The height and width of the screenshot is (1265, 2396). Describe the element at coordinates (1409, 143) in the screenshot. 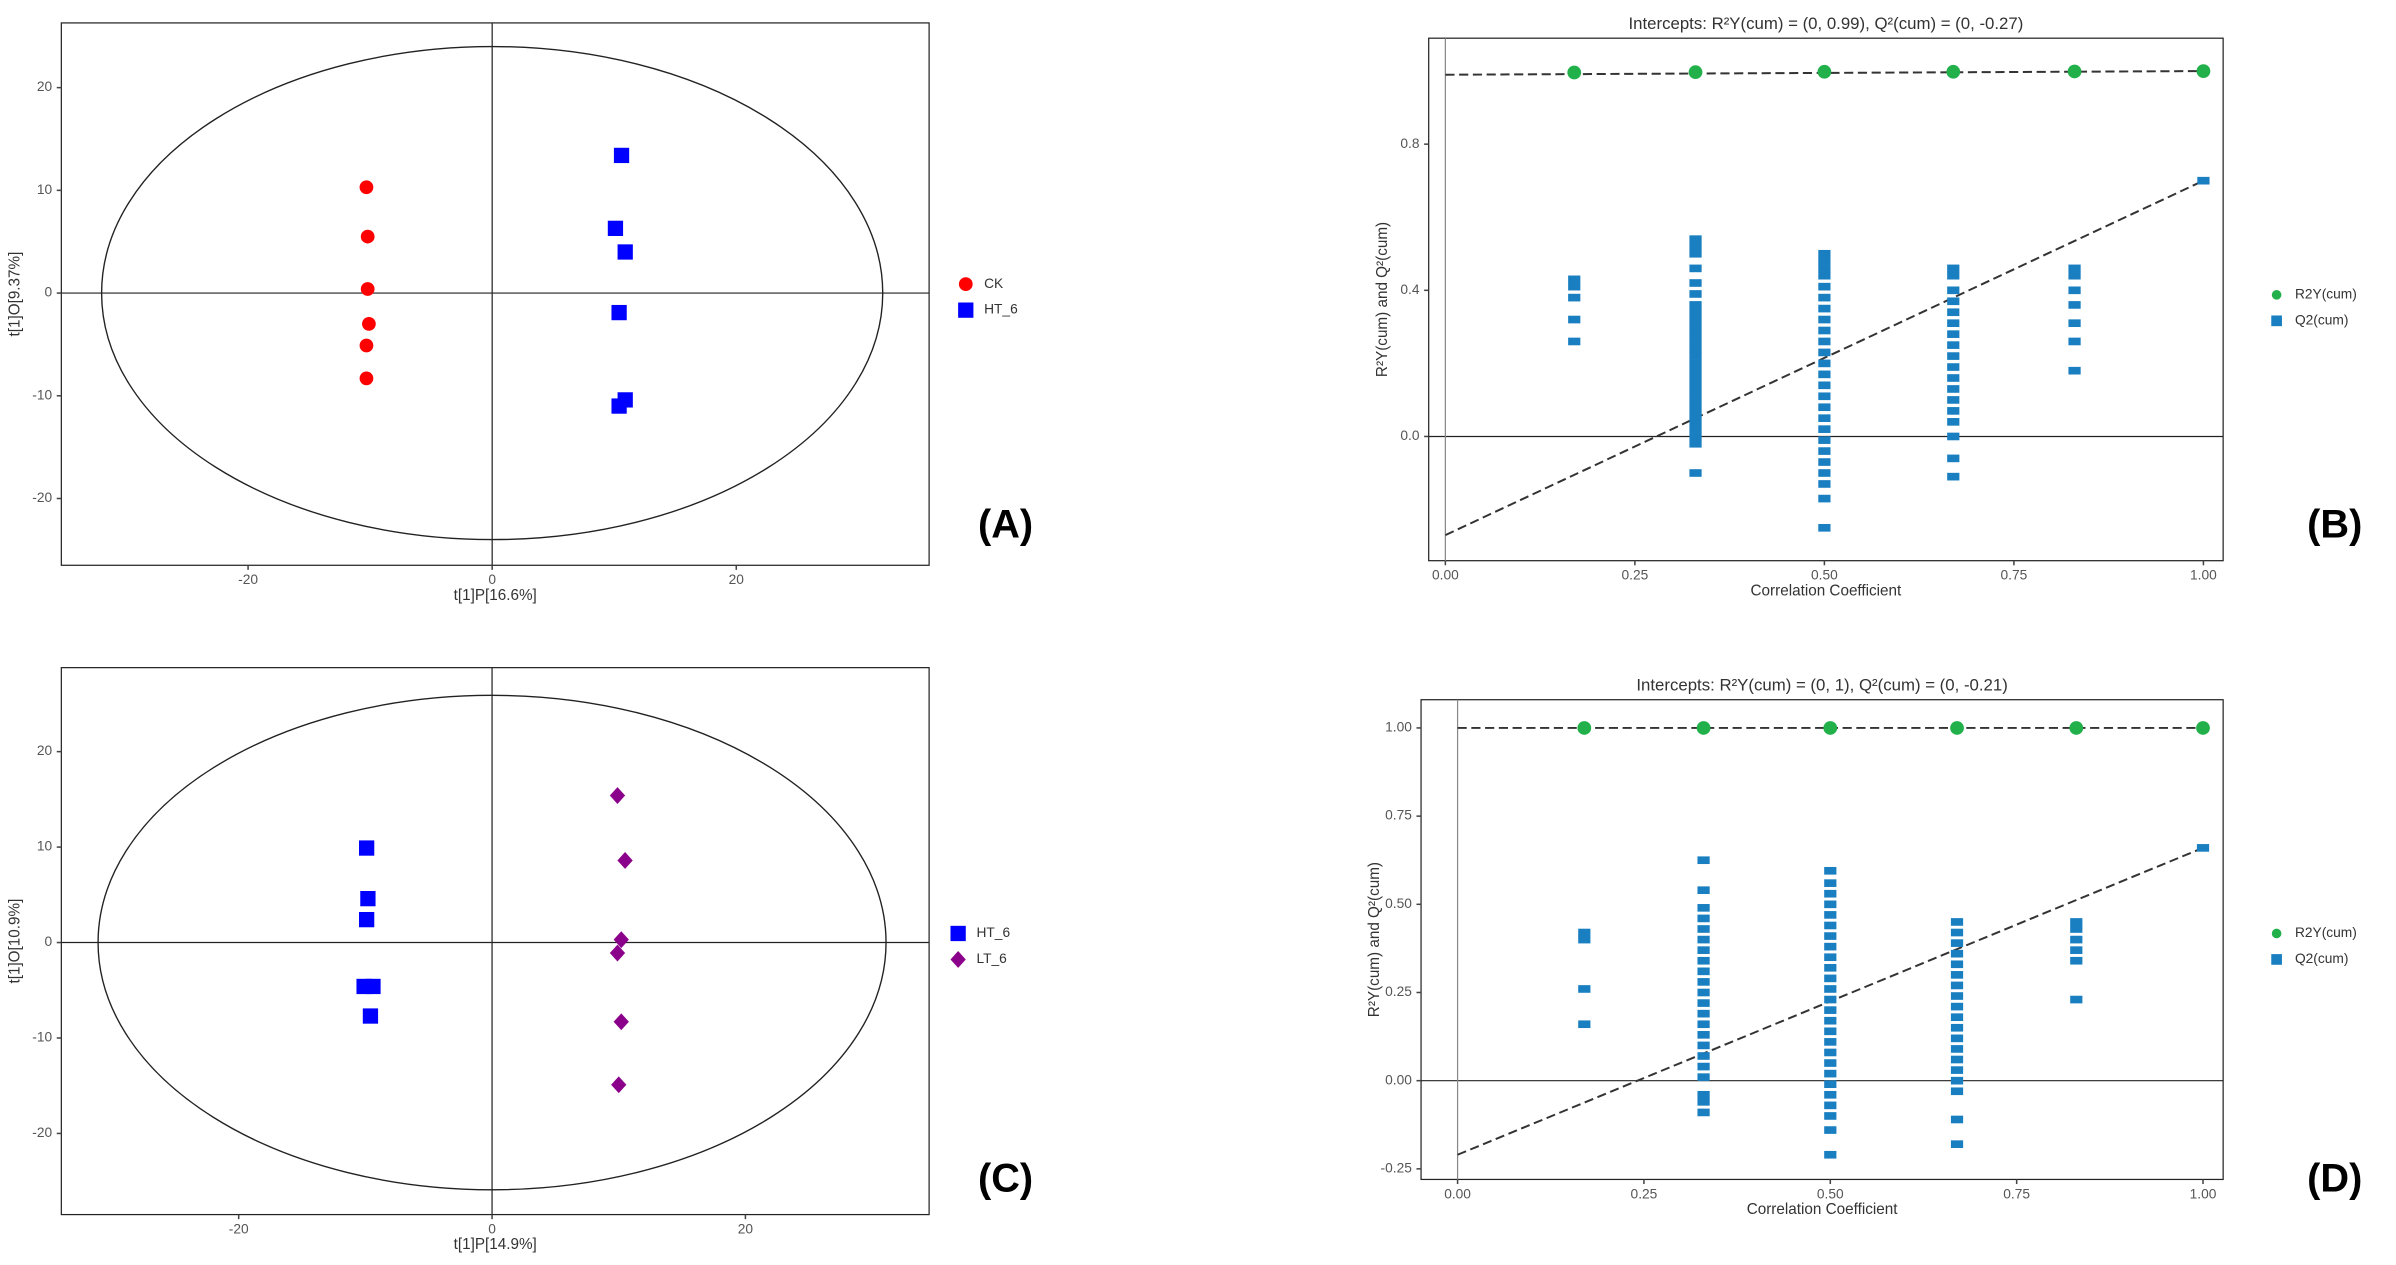

I see `y-tick-label: 0.8` at that location.